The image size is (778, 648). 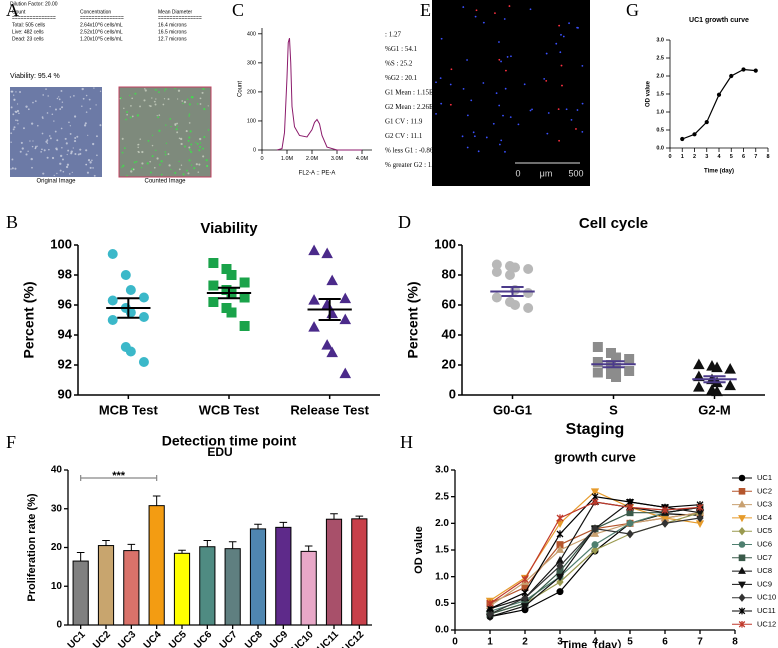 What do you see at coordinates (229, 228) in the screenshot?
I see `chart-title: Viability` at bounding box center [229, 228].